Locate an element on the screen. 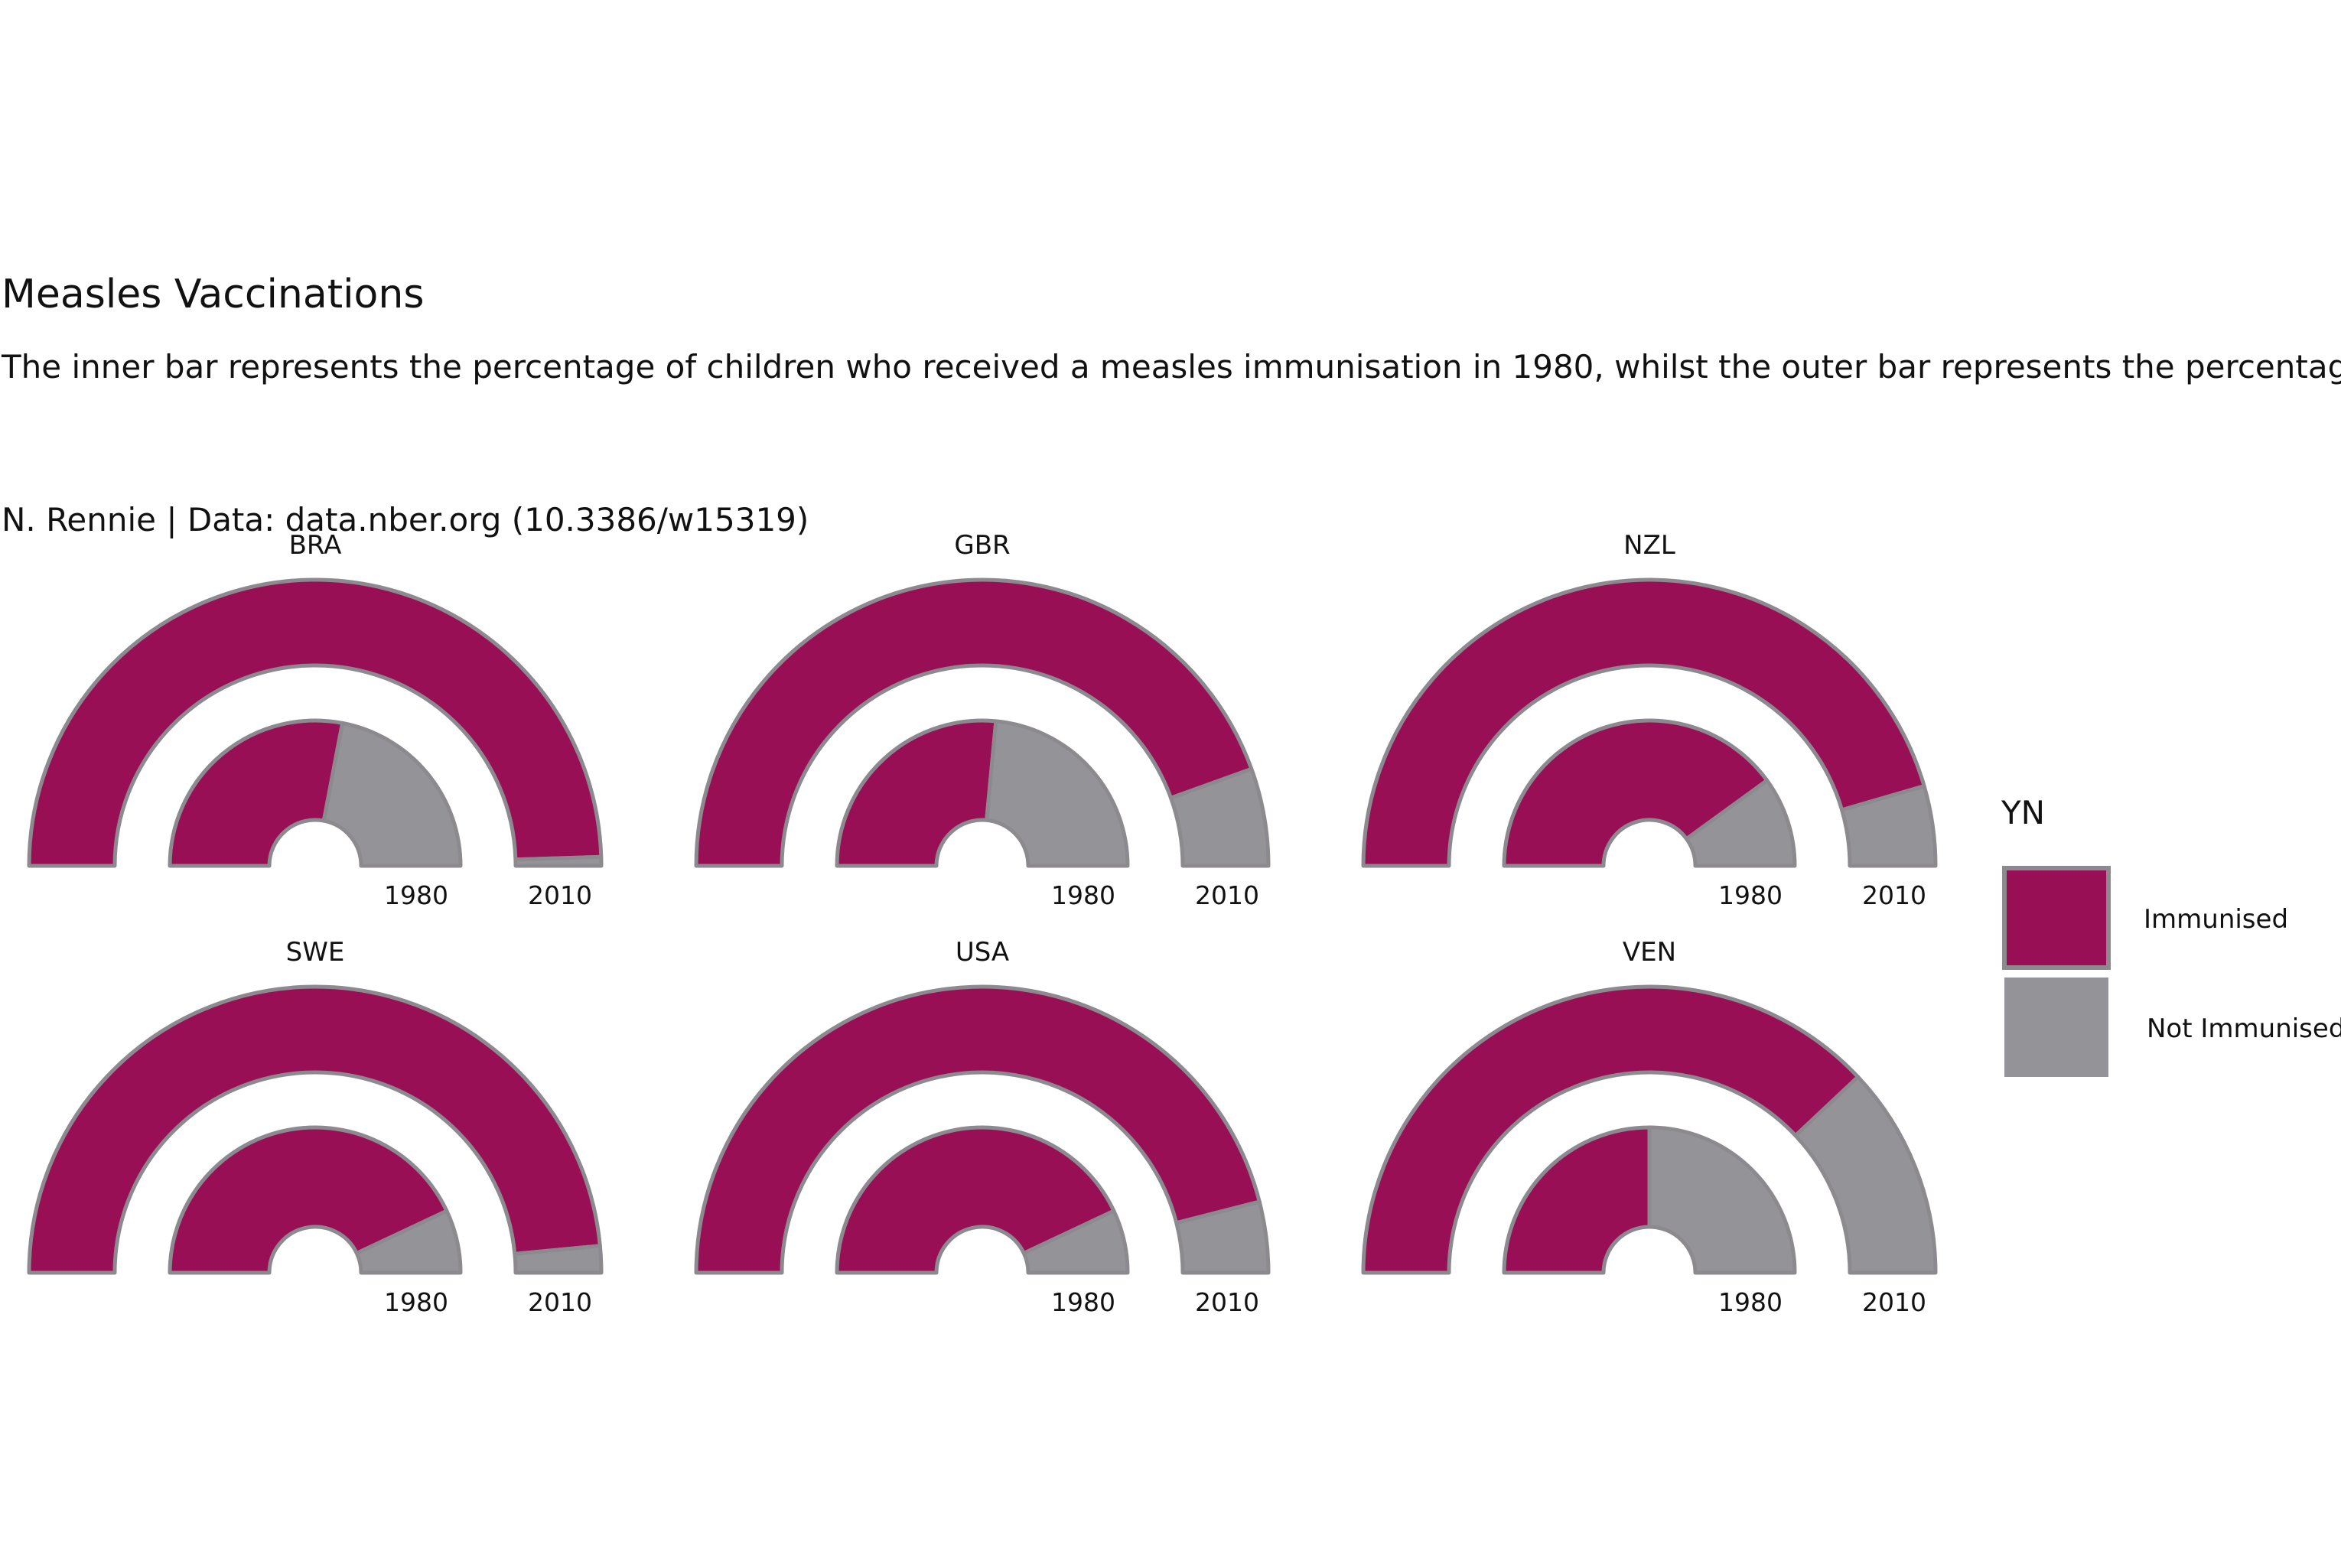  panel-title: BRA is located at coordinates (315, 545).